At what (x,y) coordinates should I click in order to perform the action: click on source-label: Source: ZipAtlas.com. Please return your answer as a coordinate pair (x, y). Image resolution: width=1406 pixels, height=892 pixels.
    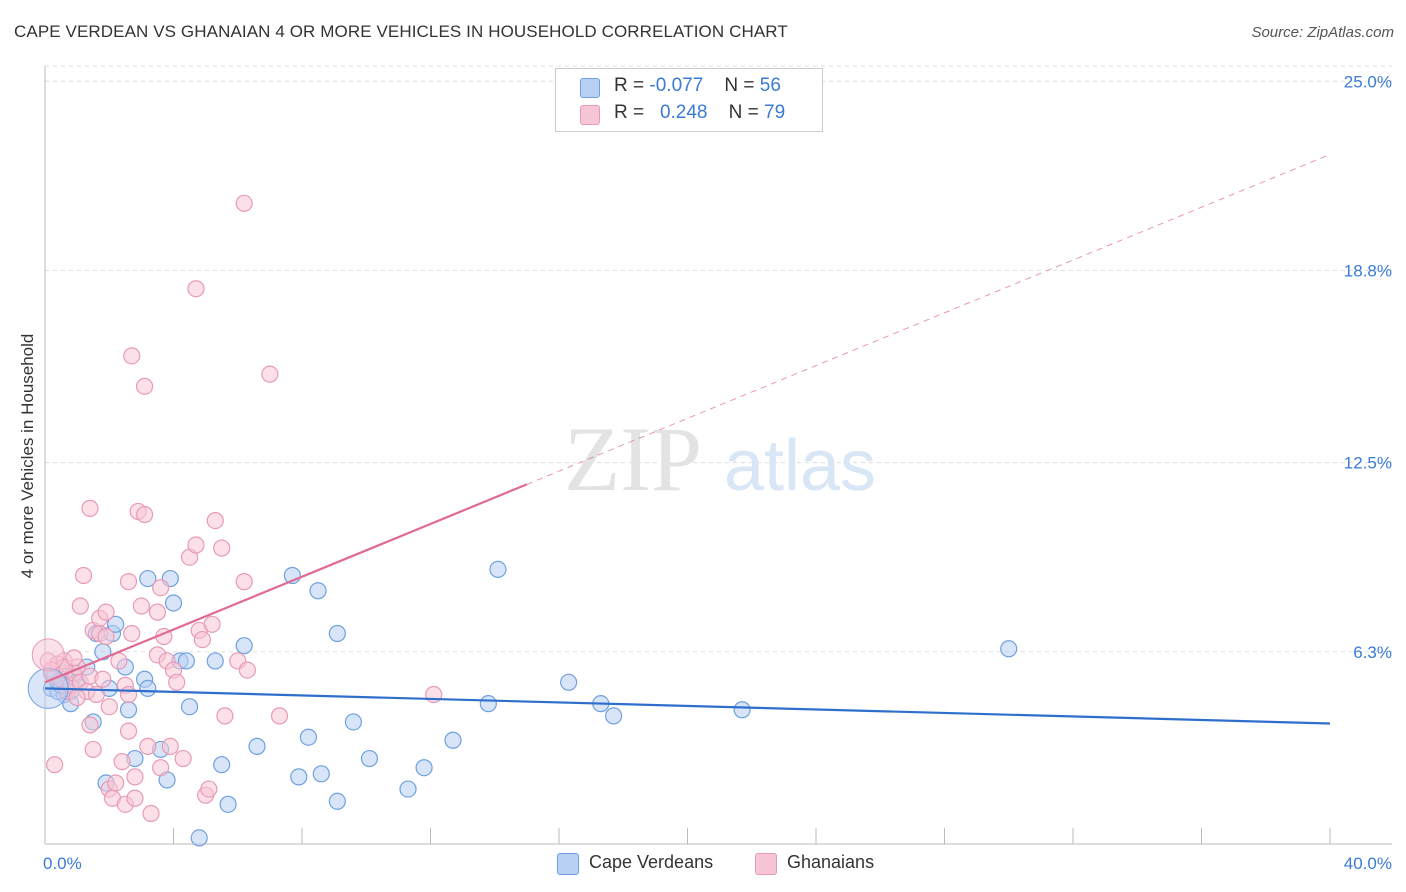
    Looking at the image, I should click on (1322, 32).